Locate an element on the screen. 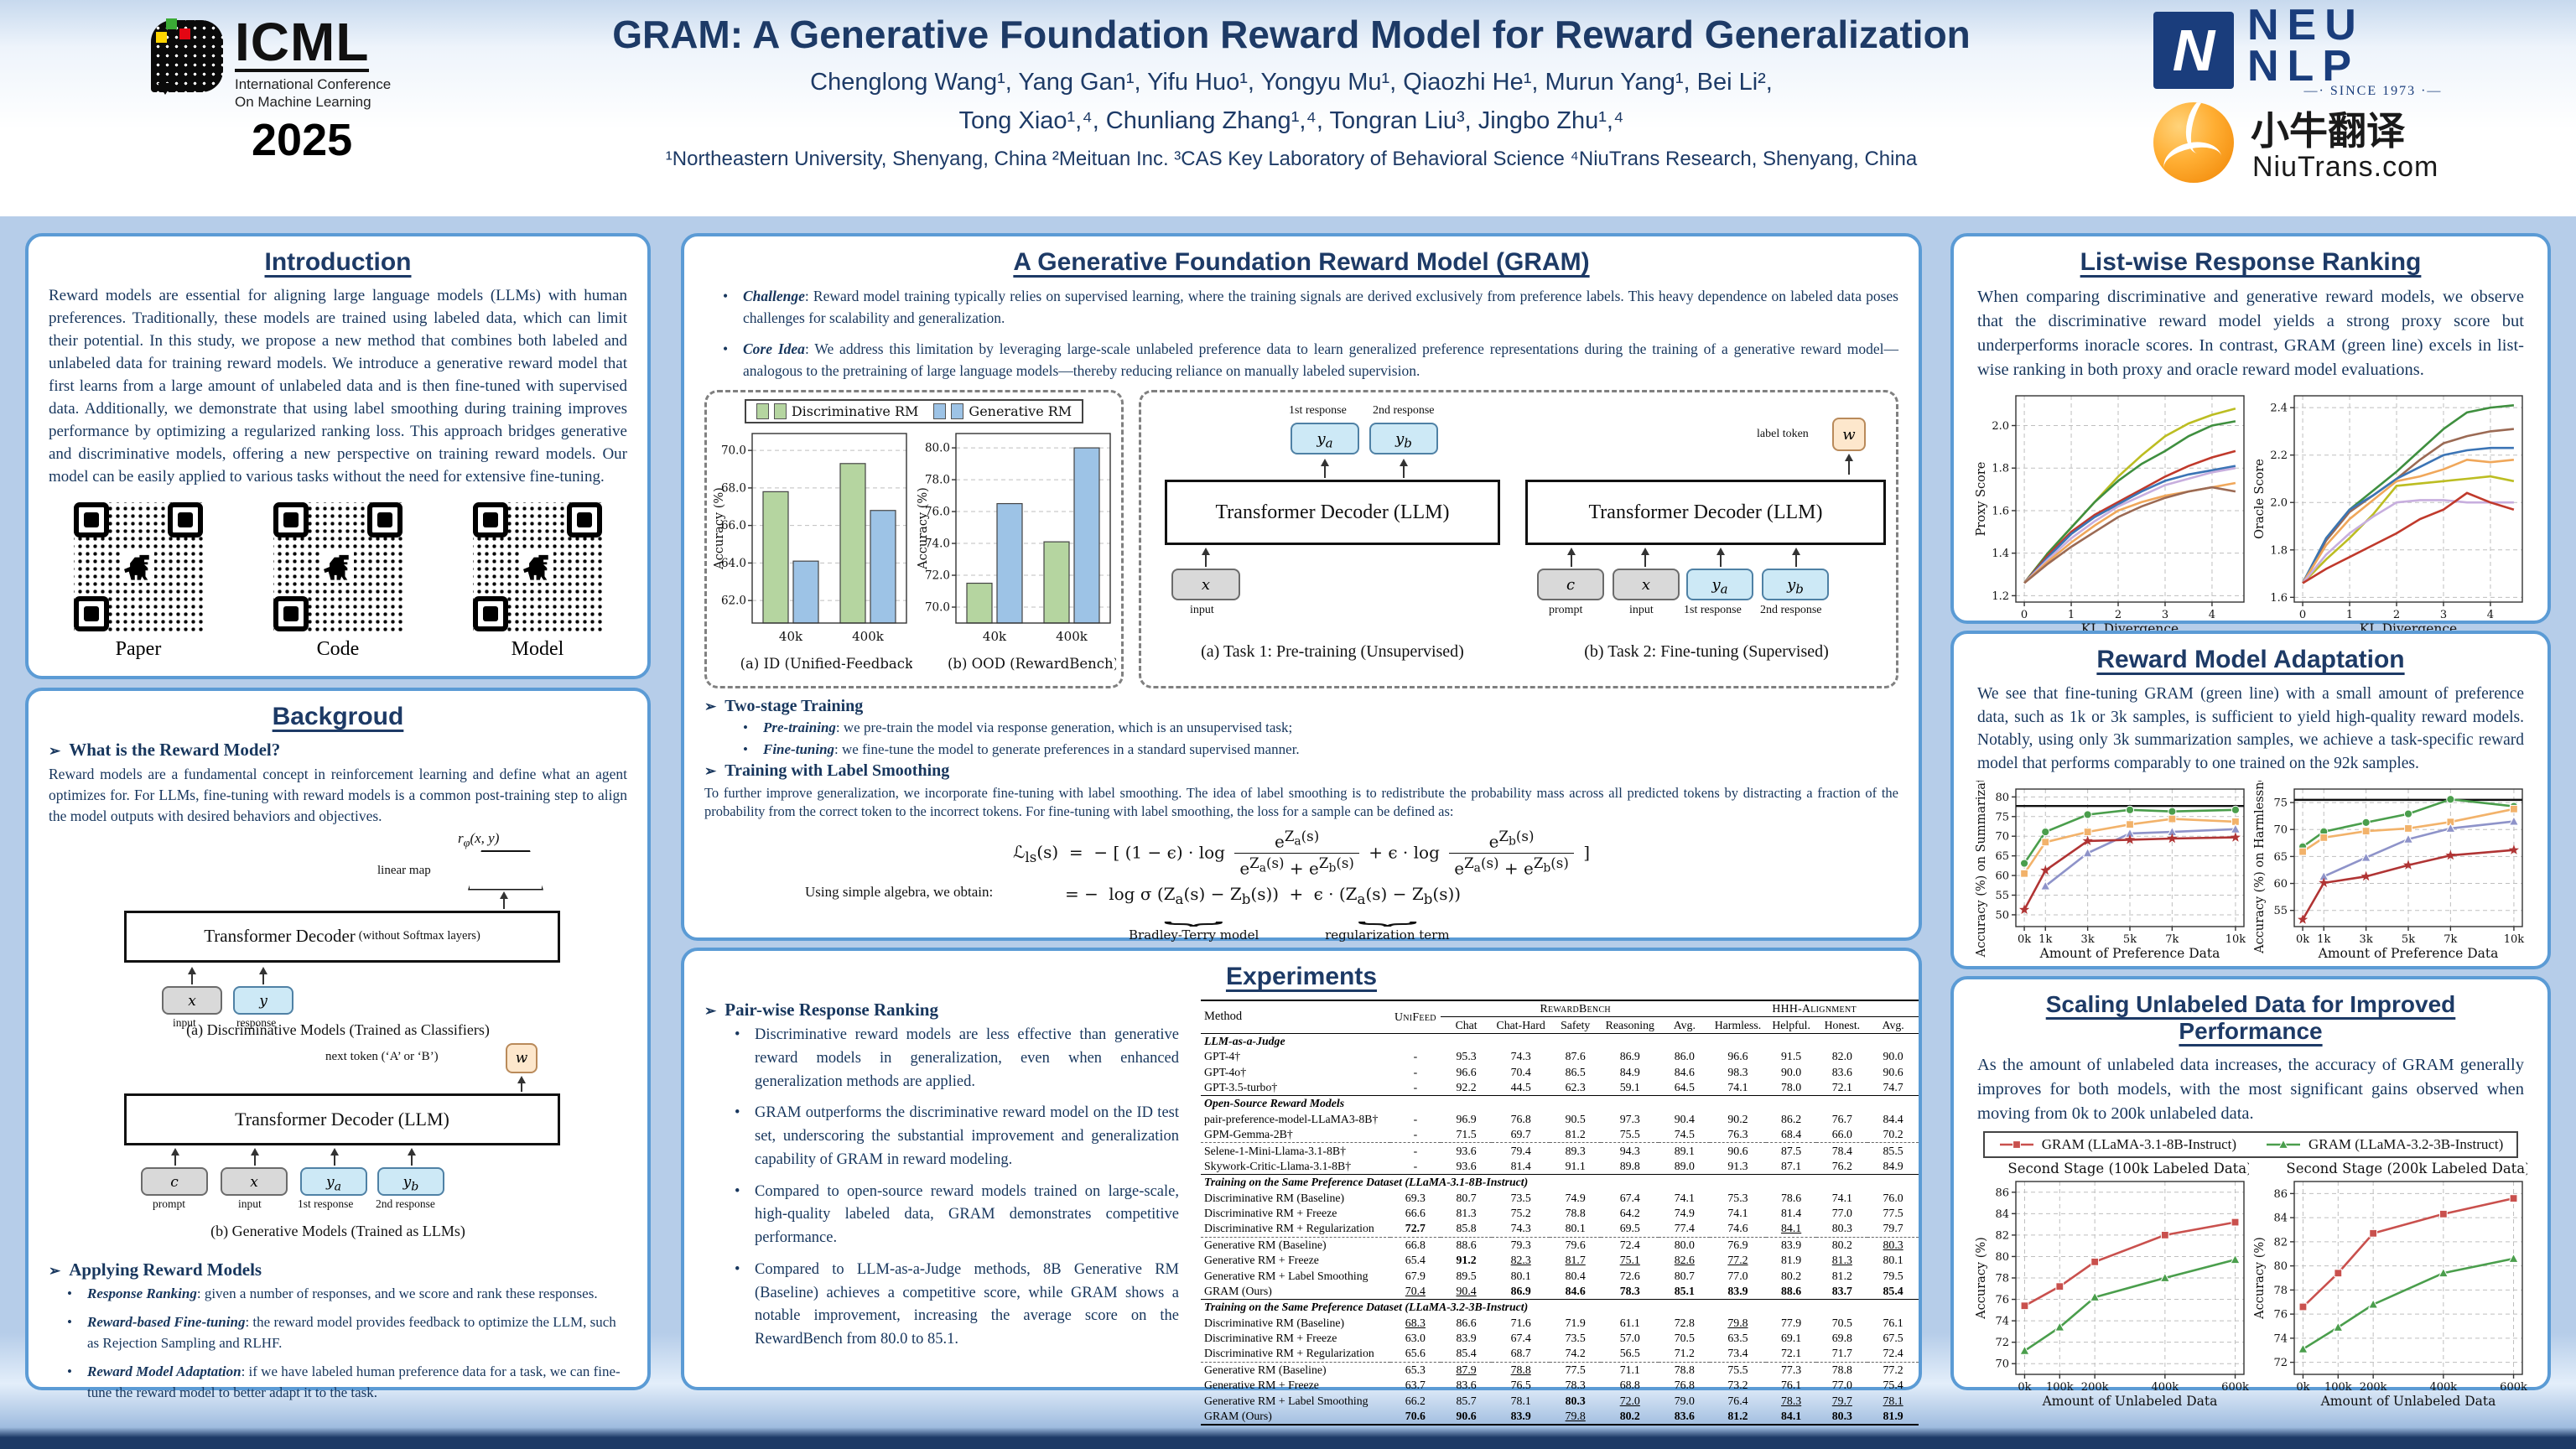 The width and height of the screenshot is (2576, 1449). next-token-label: next token (‘A’ or ‘B’) is located at coordinates (382, 1056).